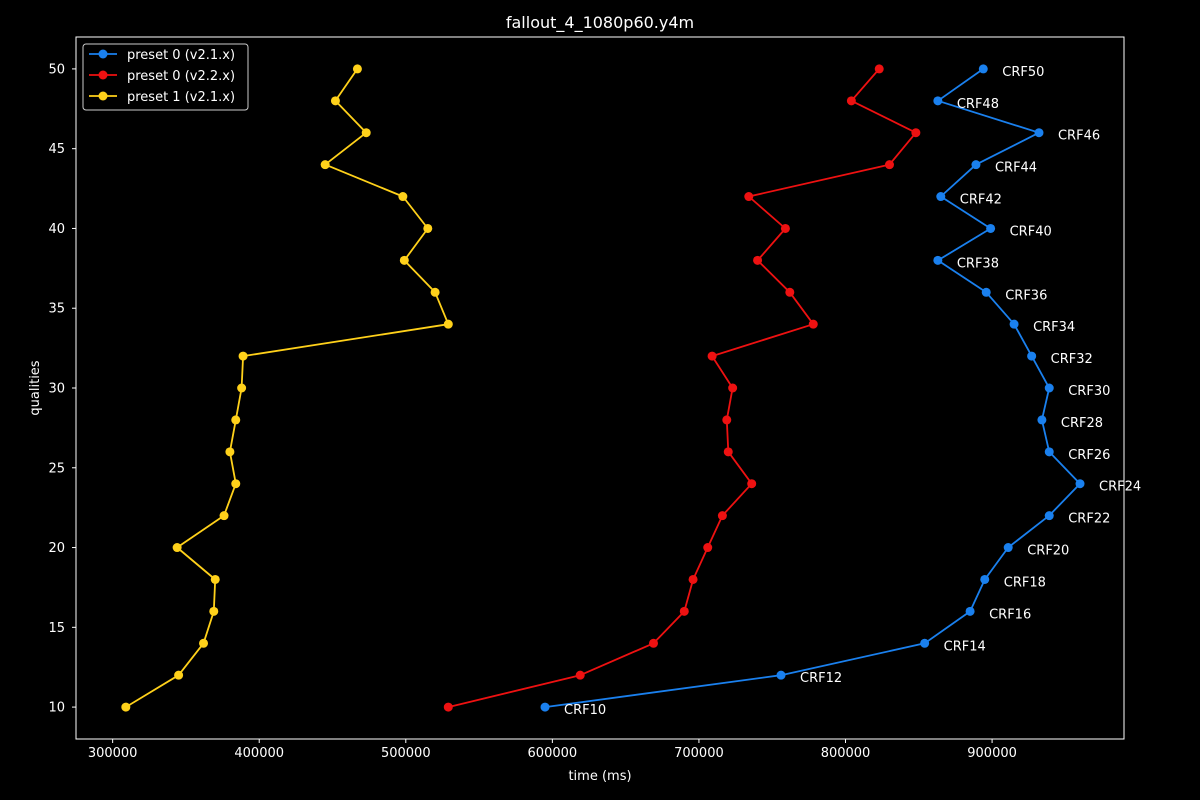 This screenshot has width=1200, height=800. What do you see at coordinates (56, 309) in the screenshot?
I see `y-tick-label: 35` at bounding box center [56, 309].